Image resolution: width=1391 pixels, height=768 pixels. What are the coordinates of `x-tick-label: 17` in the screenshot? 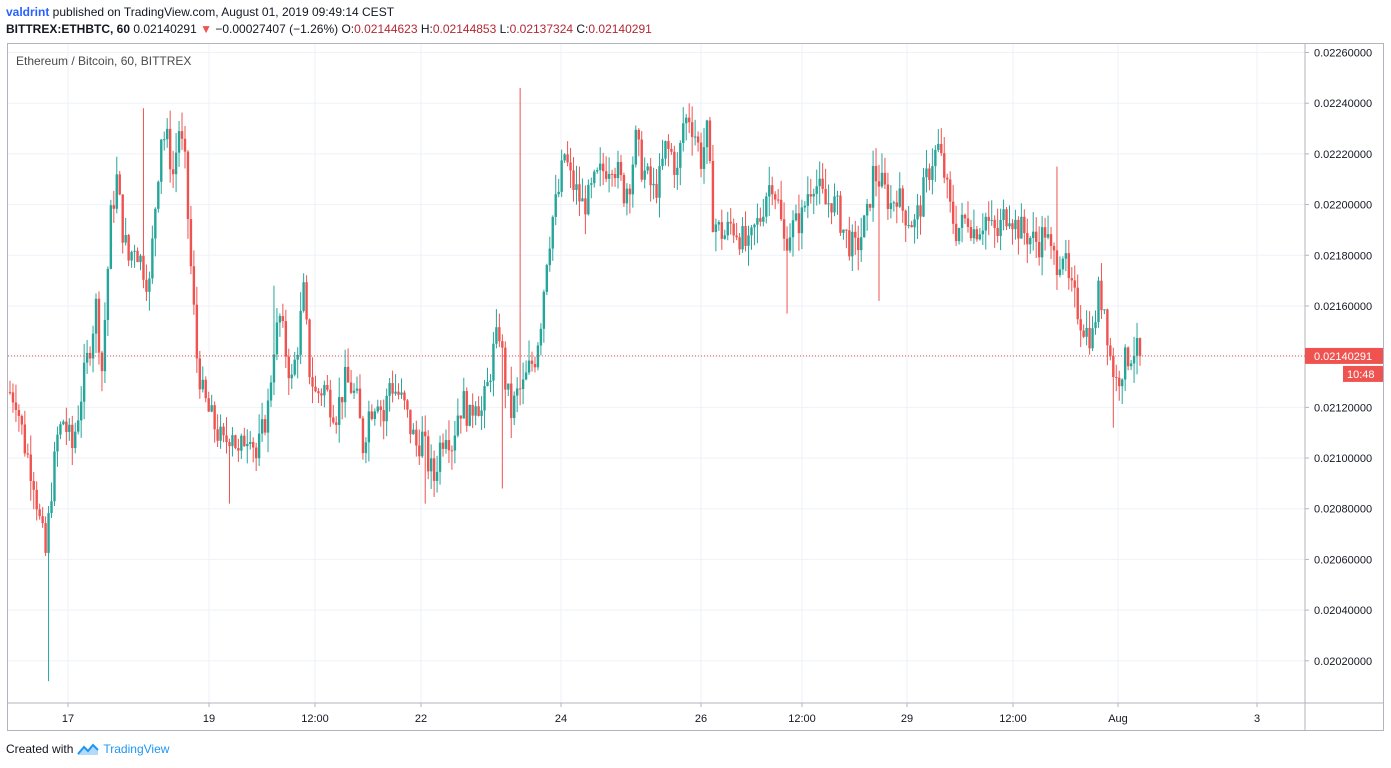 It's located at (68, 719).